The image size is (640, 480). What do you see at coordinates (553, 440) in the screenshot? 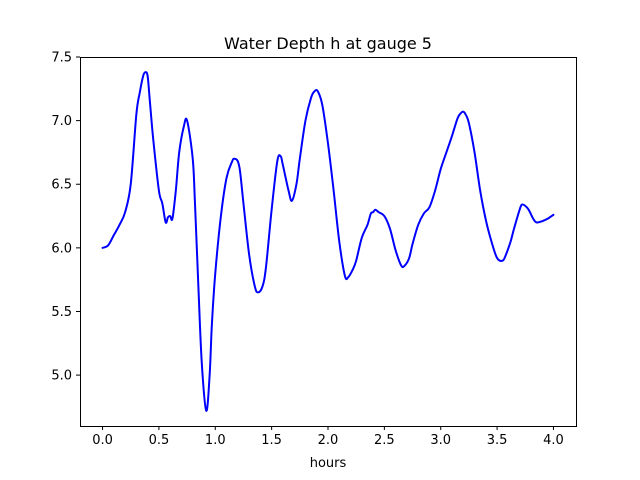
I see `x-tick-label: 4.0` at bounding box center [553, 440].